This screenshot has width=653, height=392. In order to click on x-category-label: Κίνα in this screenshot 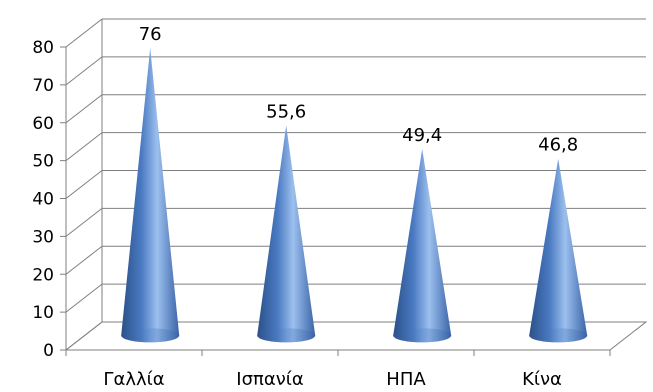, I will do `click(542, 379)`.